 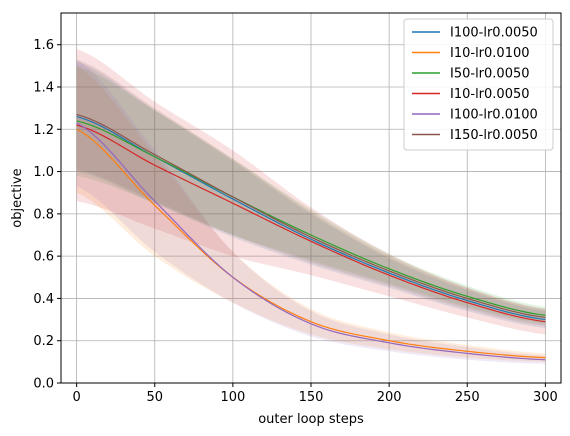 What do you see at coordinates (490, 53) in the screenshot?
I see `legend-label: I10-lr0.0100` at bounding box center [490, 53].